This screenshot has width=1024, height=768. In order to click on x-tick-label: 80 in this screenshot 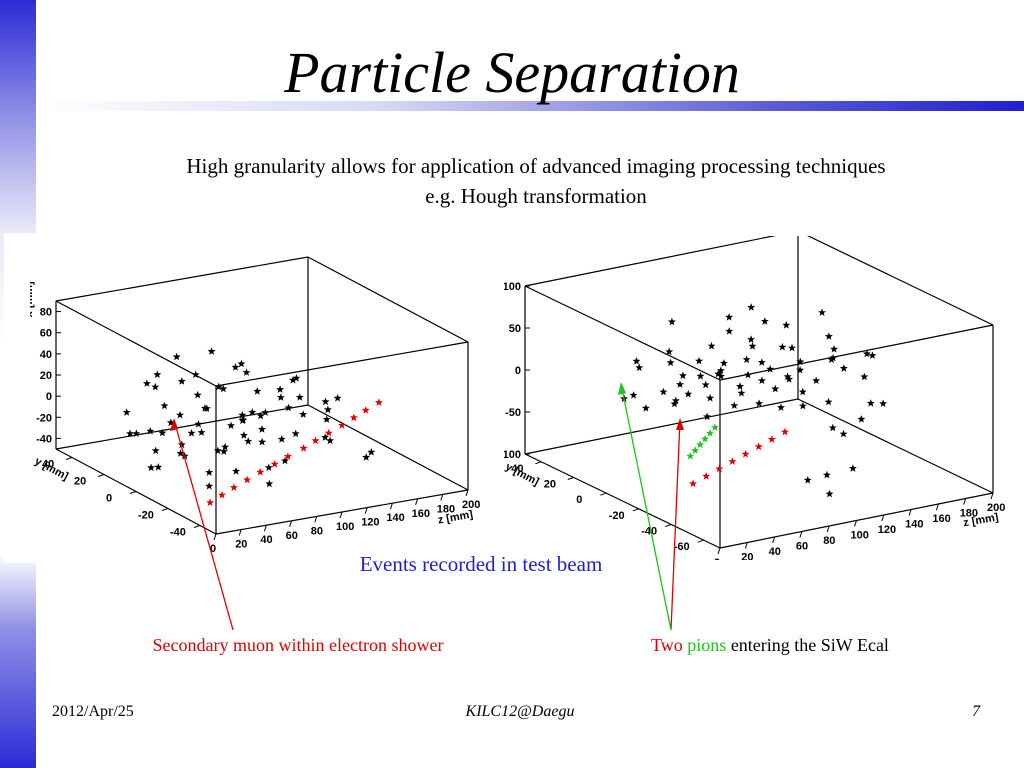, I will do `click(46, 313)`.